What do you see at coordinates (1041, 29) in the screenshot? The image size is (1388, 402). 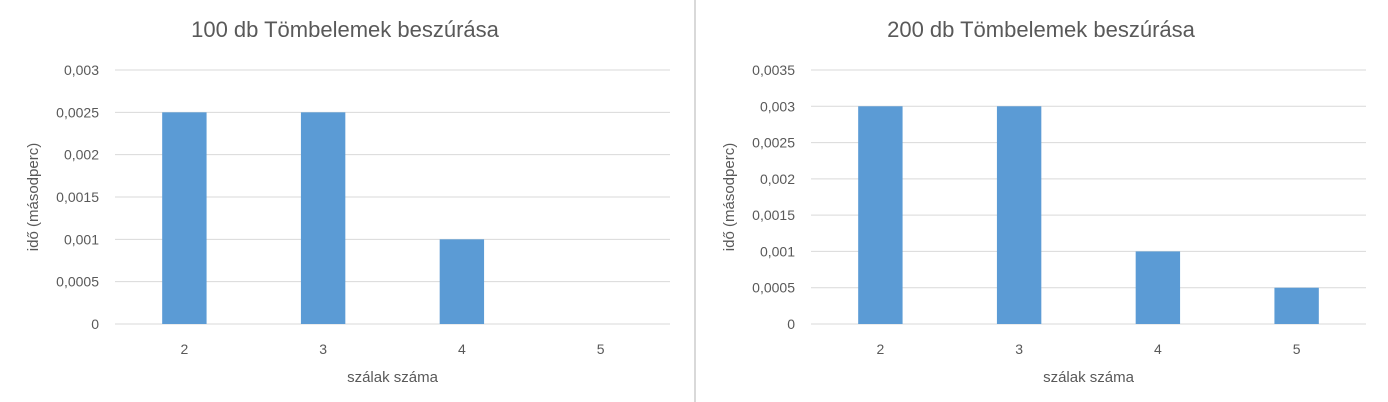 I see `chart-title: 200 db Tömbelemek beszúrása` at bounding box center [1041, 29].